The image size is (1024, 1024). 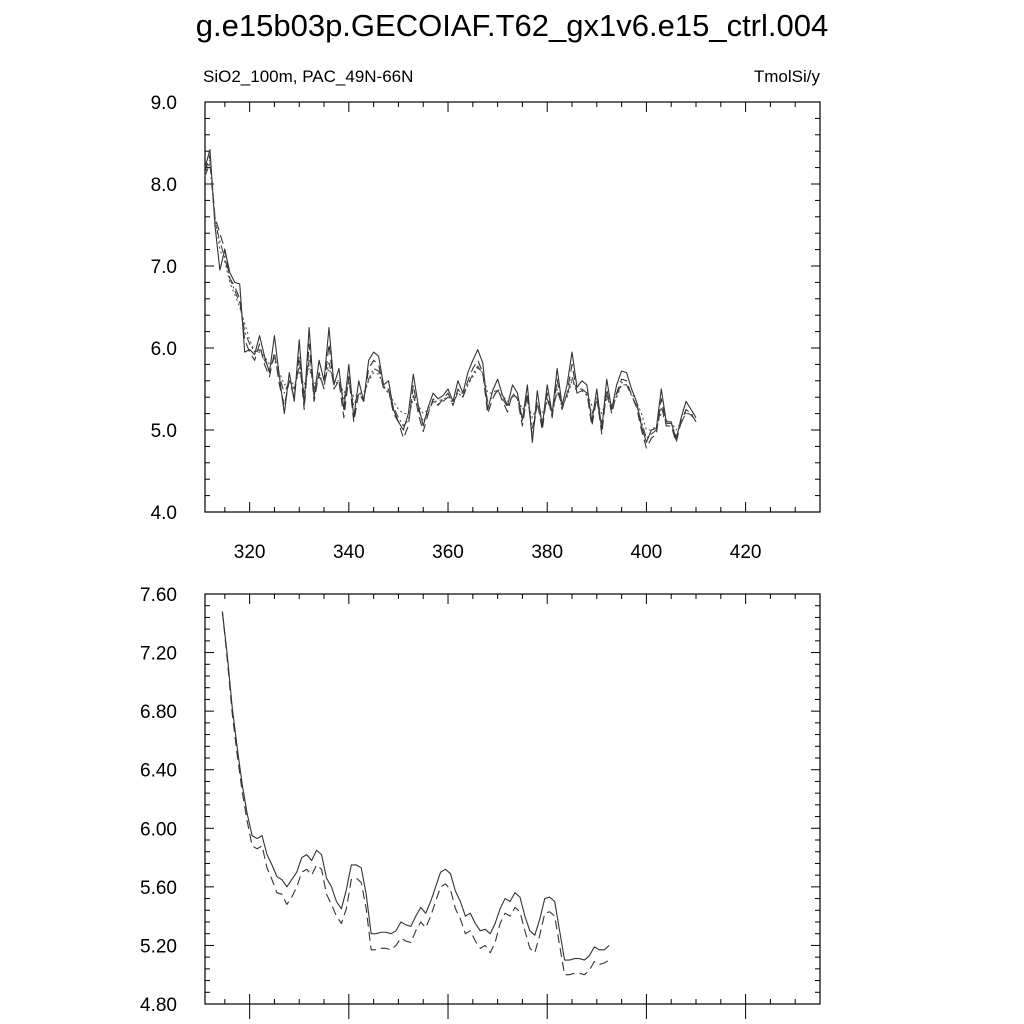 I want to click on series-line-dotted, so click(x=450, y=294).